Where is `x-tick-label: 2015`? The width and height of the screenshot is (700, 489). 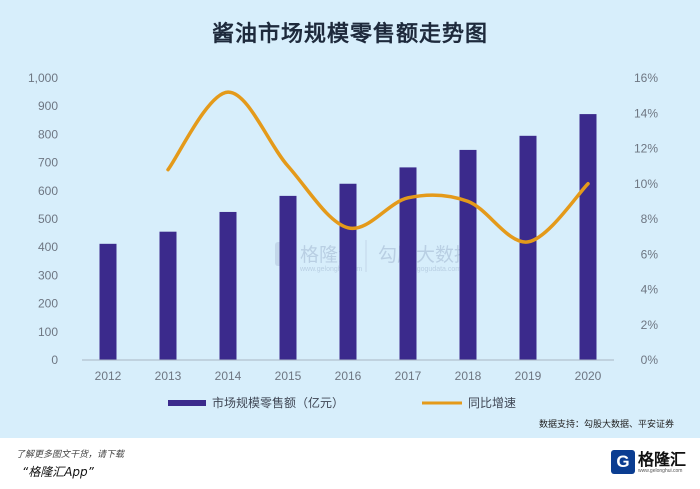 x-tick-label: 2015 is located at coordinates (288, 376).